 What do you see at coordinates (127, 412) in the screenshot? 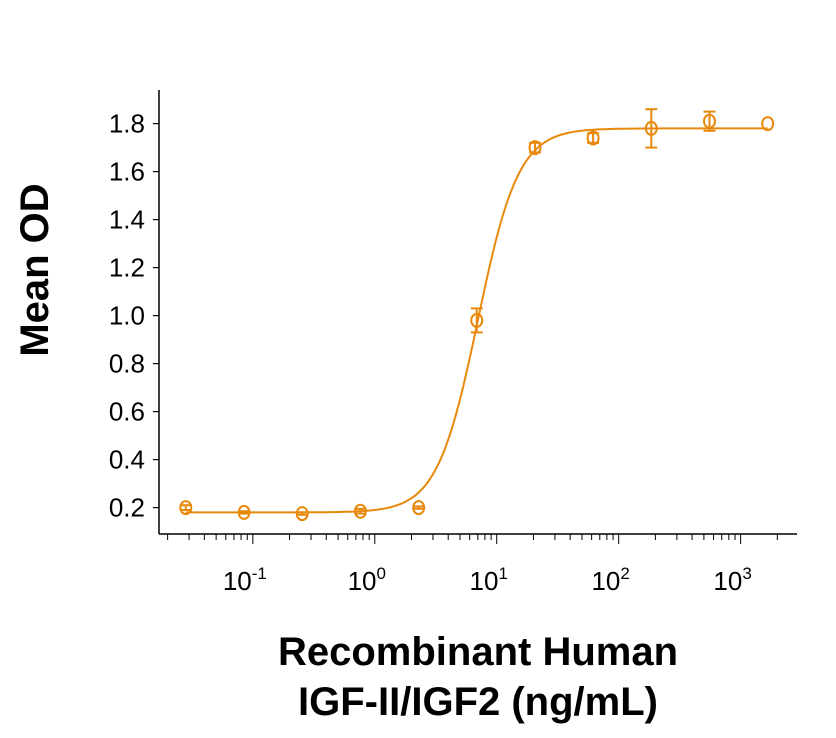
I see `y-tick-label: 0.6` at bounding box center [127, 412].